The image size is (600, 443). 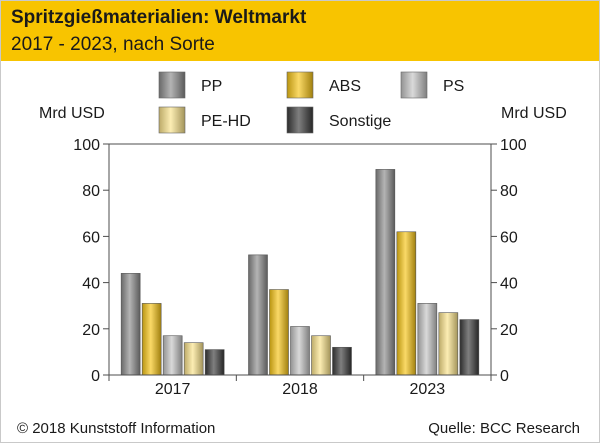 What do you see at coordinates (414, 85) in the screenshot?
I see `legend-swatch-ps` at bounding box center [414, 85].